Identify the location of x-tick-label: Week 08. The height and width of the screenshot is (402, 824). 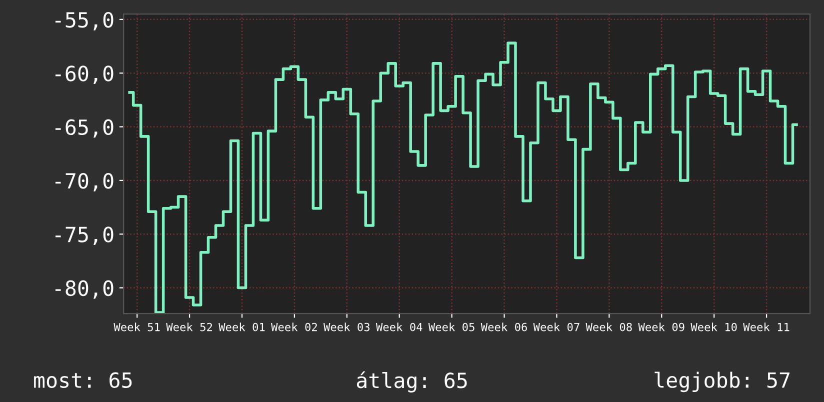
(609, 327).